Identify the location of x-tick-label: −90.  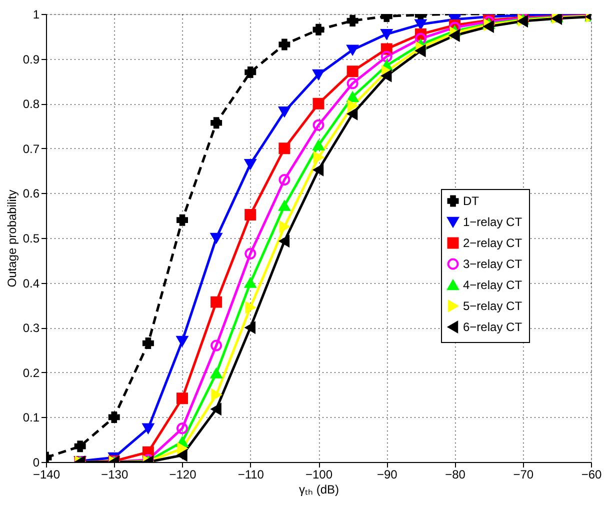
(387, 475).